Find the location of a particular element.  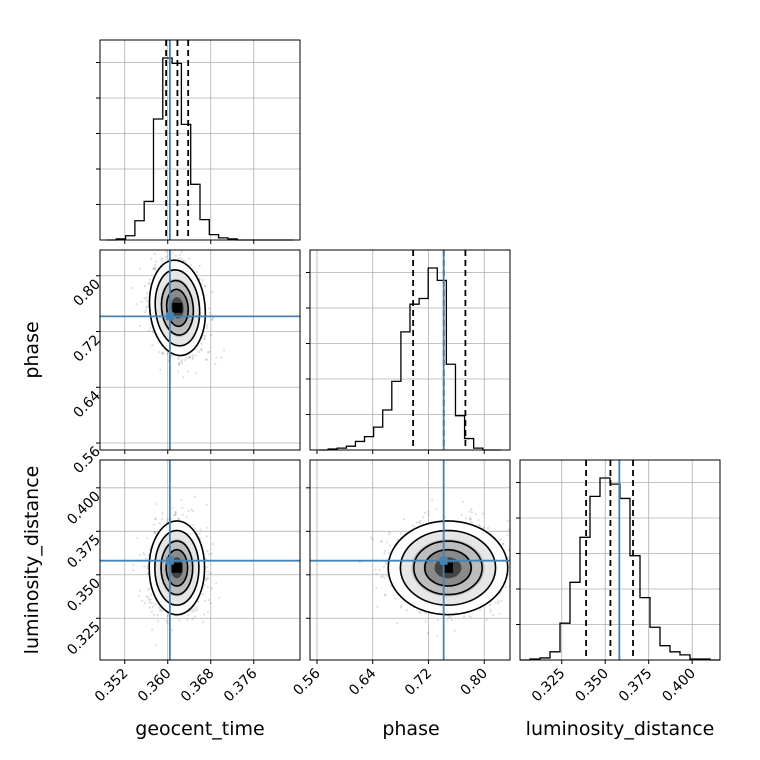

histogram-geocent_time is located at coordinates (200, 149).